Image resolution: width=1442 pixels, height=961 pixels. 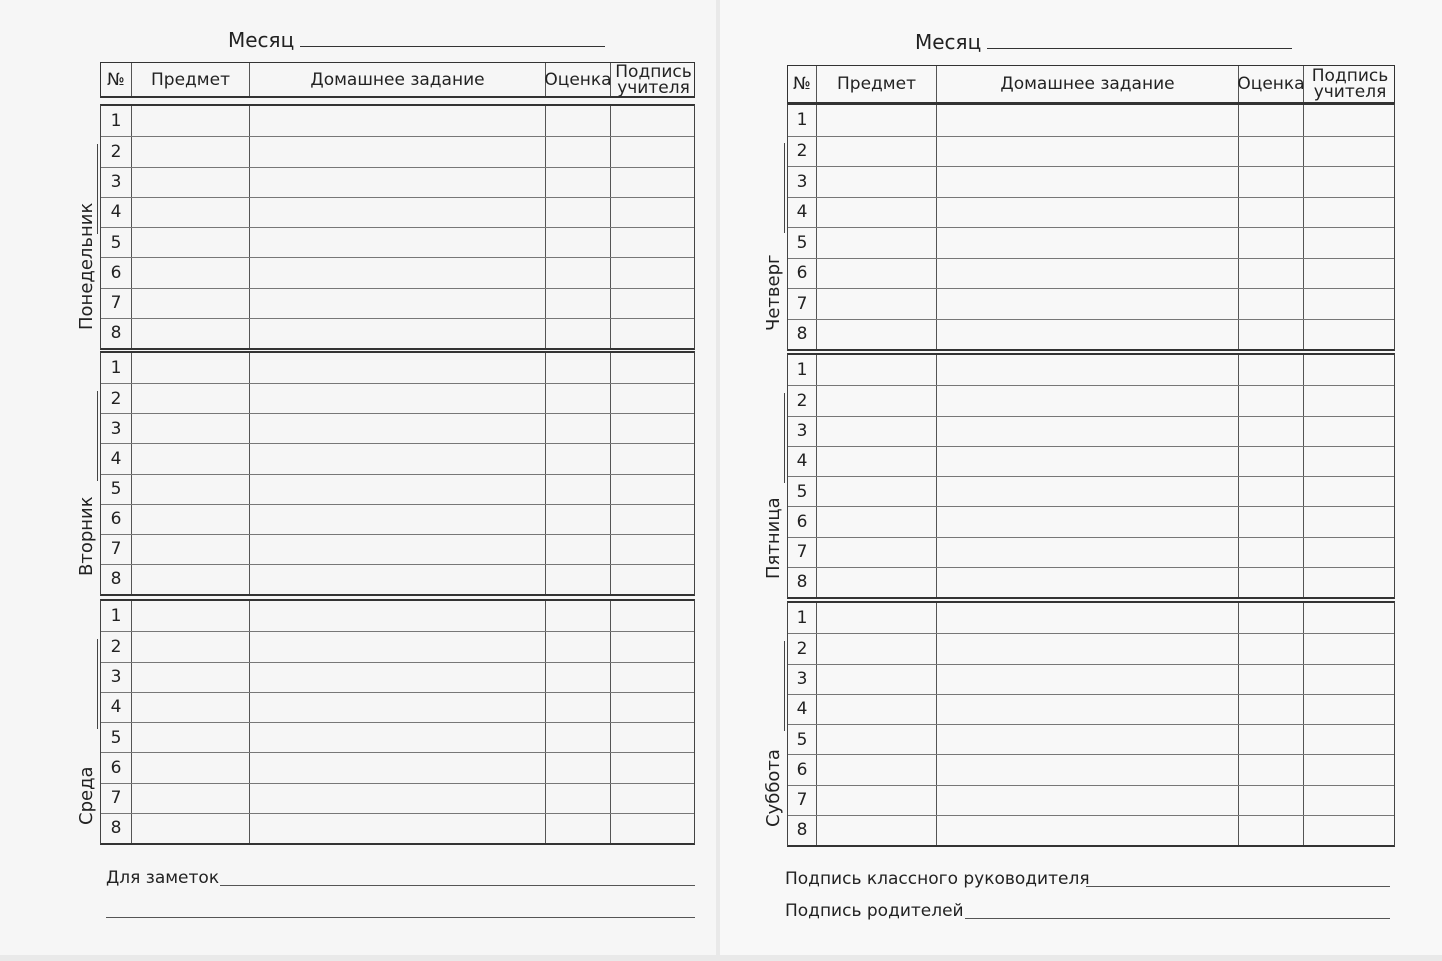 What do you see at coordinates (1238, 886) in the screenshot?
I see `class-teacher-signature-line` at bounding box center [1238, 886].